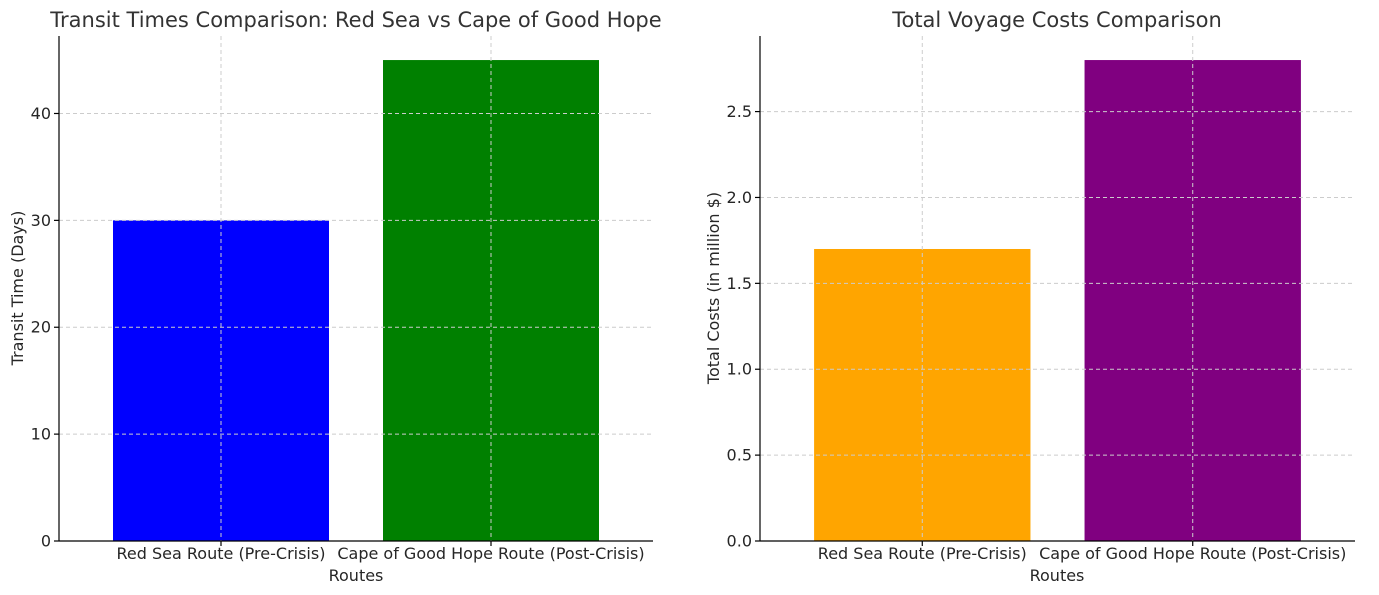  What do you see at coordinates (739, 197) in the screenshot?
I see `y-tick-label: 2.0` at bounding box center [739, 197].